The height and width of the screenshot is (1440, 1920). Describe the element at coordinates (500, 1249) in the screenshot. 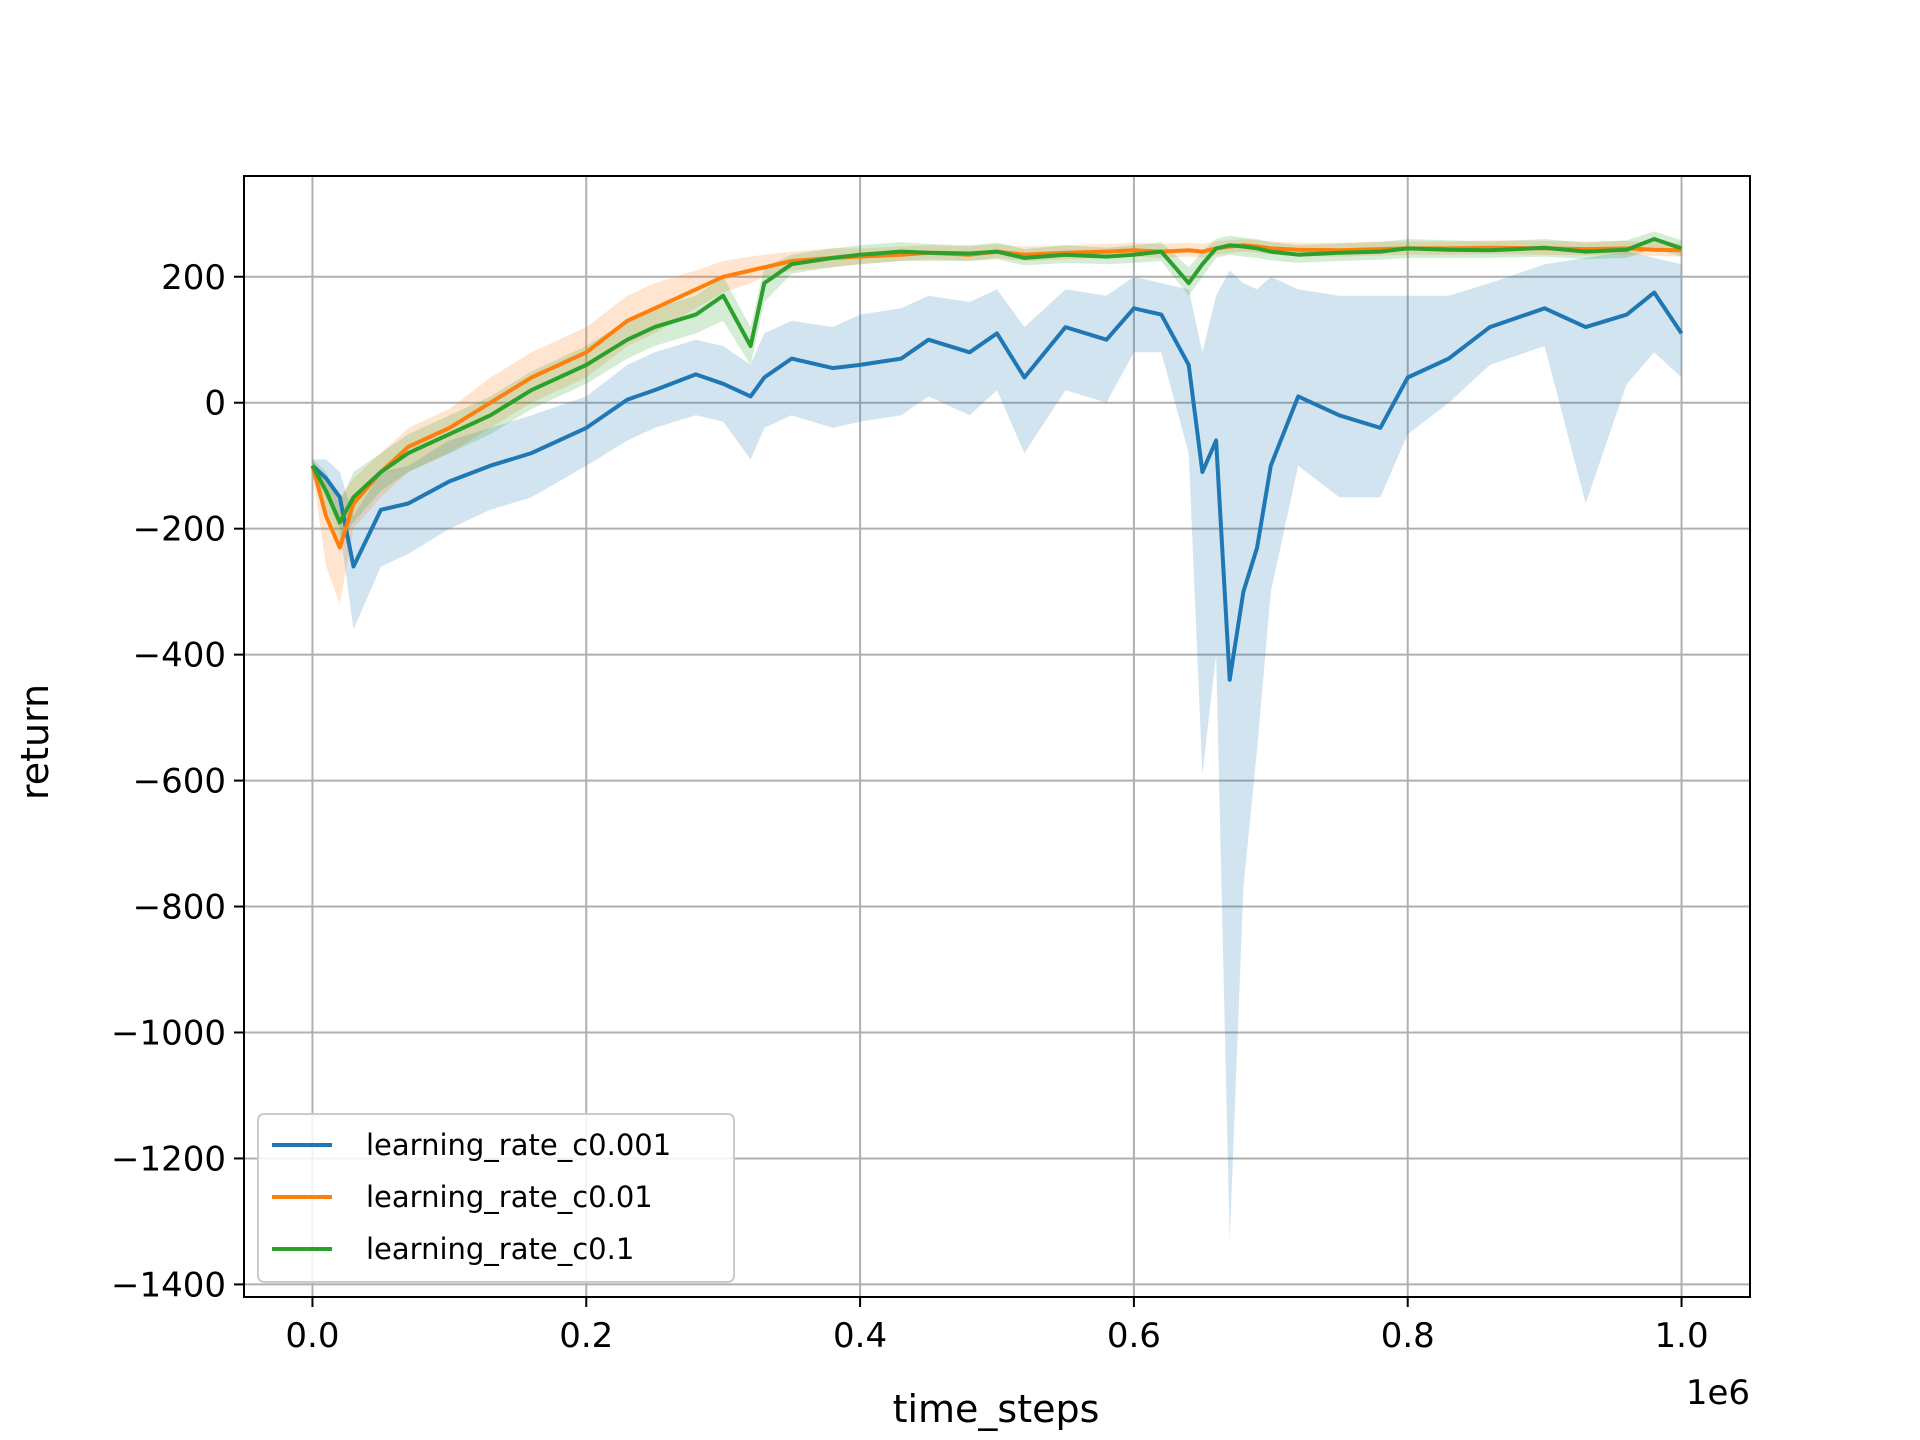

I see `legend-entry: learning_rate_c0.1` at that location.